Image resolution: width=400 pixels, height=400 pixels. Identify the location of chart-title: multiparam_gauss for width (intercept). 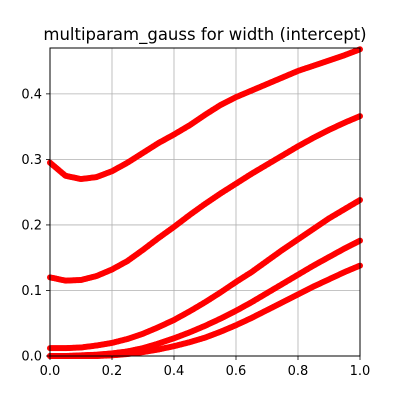
(204, 35).